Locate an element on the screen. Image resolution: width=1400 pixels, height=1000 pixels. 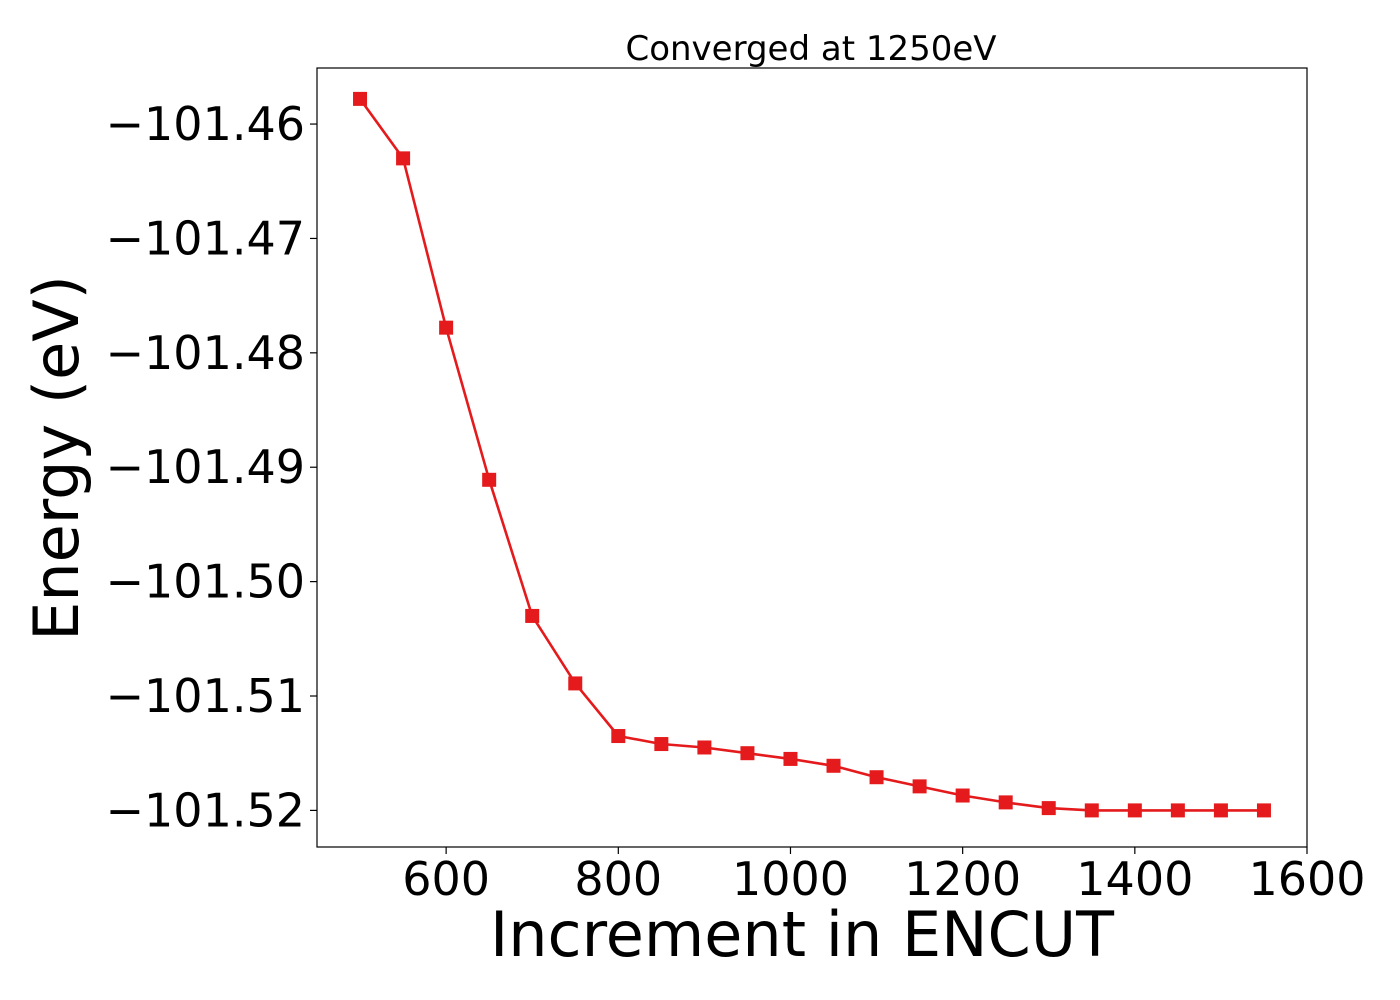
y-tick-label: −101.50 is located at coordinates (206, 582).